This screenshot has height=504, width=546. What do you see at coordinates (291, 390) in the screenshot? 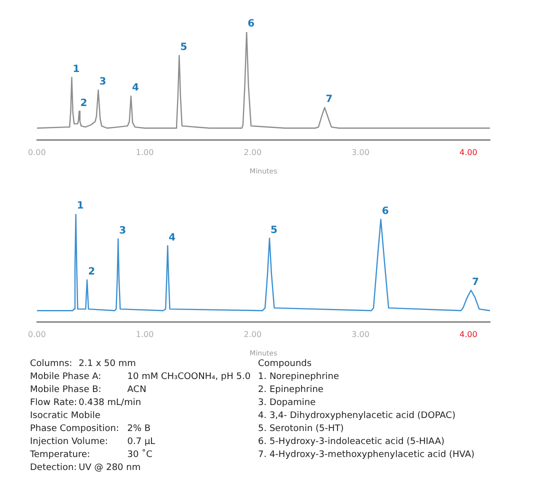
I see `text: 2. Epinephrine` at bounding box center [291, 390].